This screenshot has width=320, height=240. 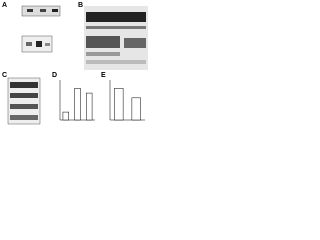 What do you see at coordinates (116, 38) in the screenshot?
I see `blot-b` at bounding box center [116, 38].